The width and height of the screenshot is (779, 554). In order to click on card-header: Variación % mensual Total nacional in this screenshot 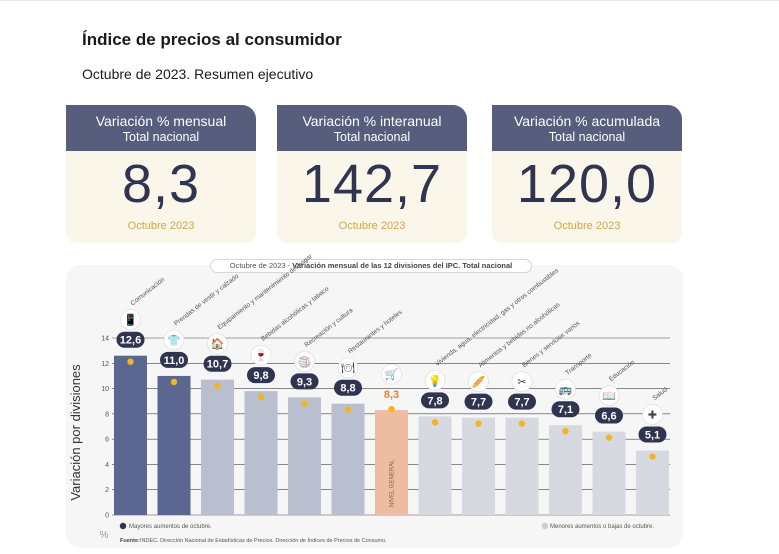, I will do `click(161, 128)`.